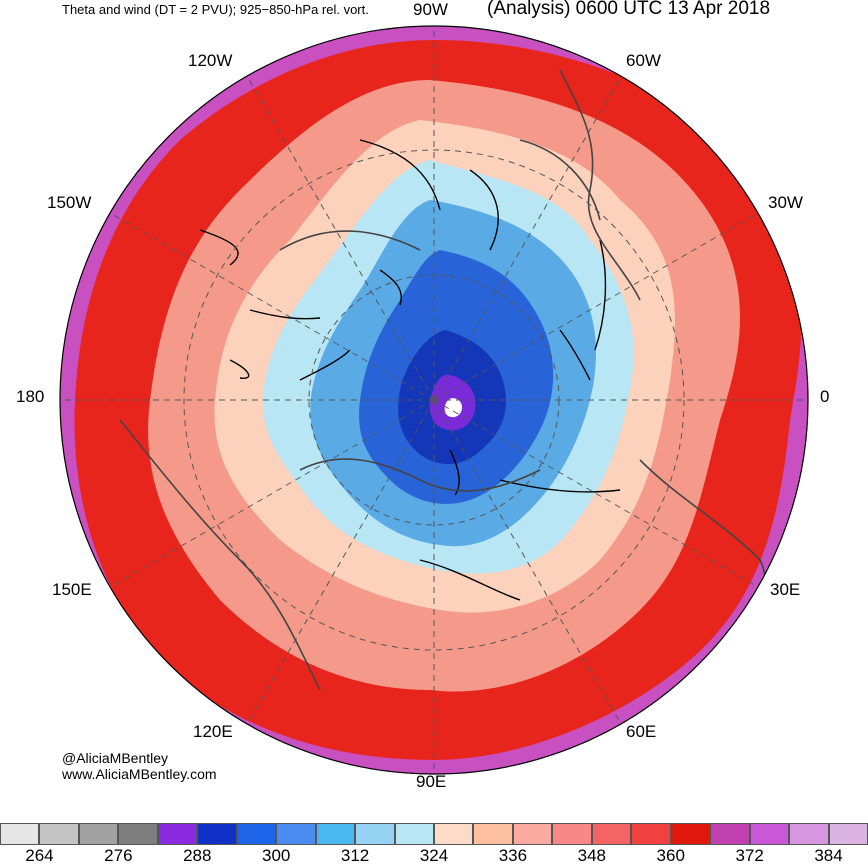 The height and width of the screenshot is (866, 868). I want to click on lon-label-90e: 90E, so click(431, 781).